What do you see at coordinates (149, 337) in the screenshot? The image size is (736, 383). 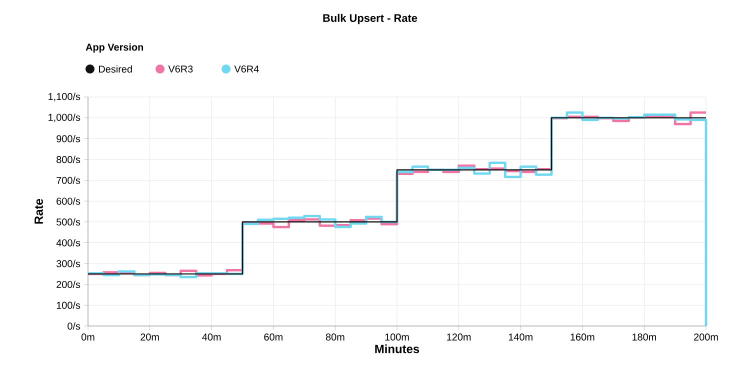 I see `x-tick-label: 20m` at bounding box center [149, 337].